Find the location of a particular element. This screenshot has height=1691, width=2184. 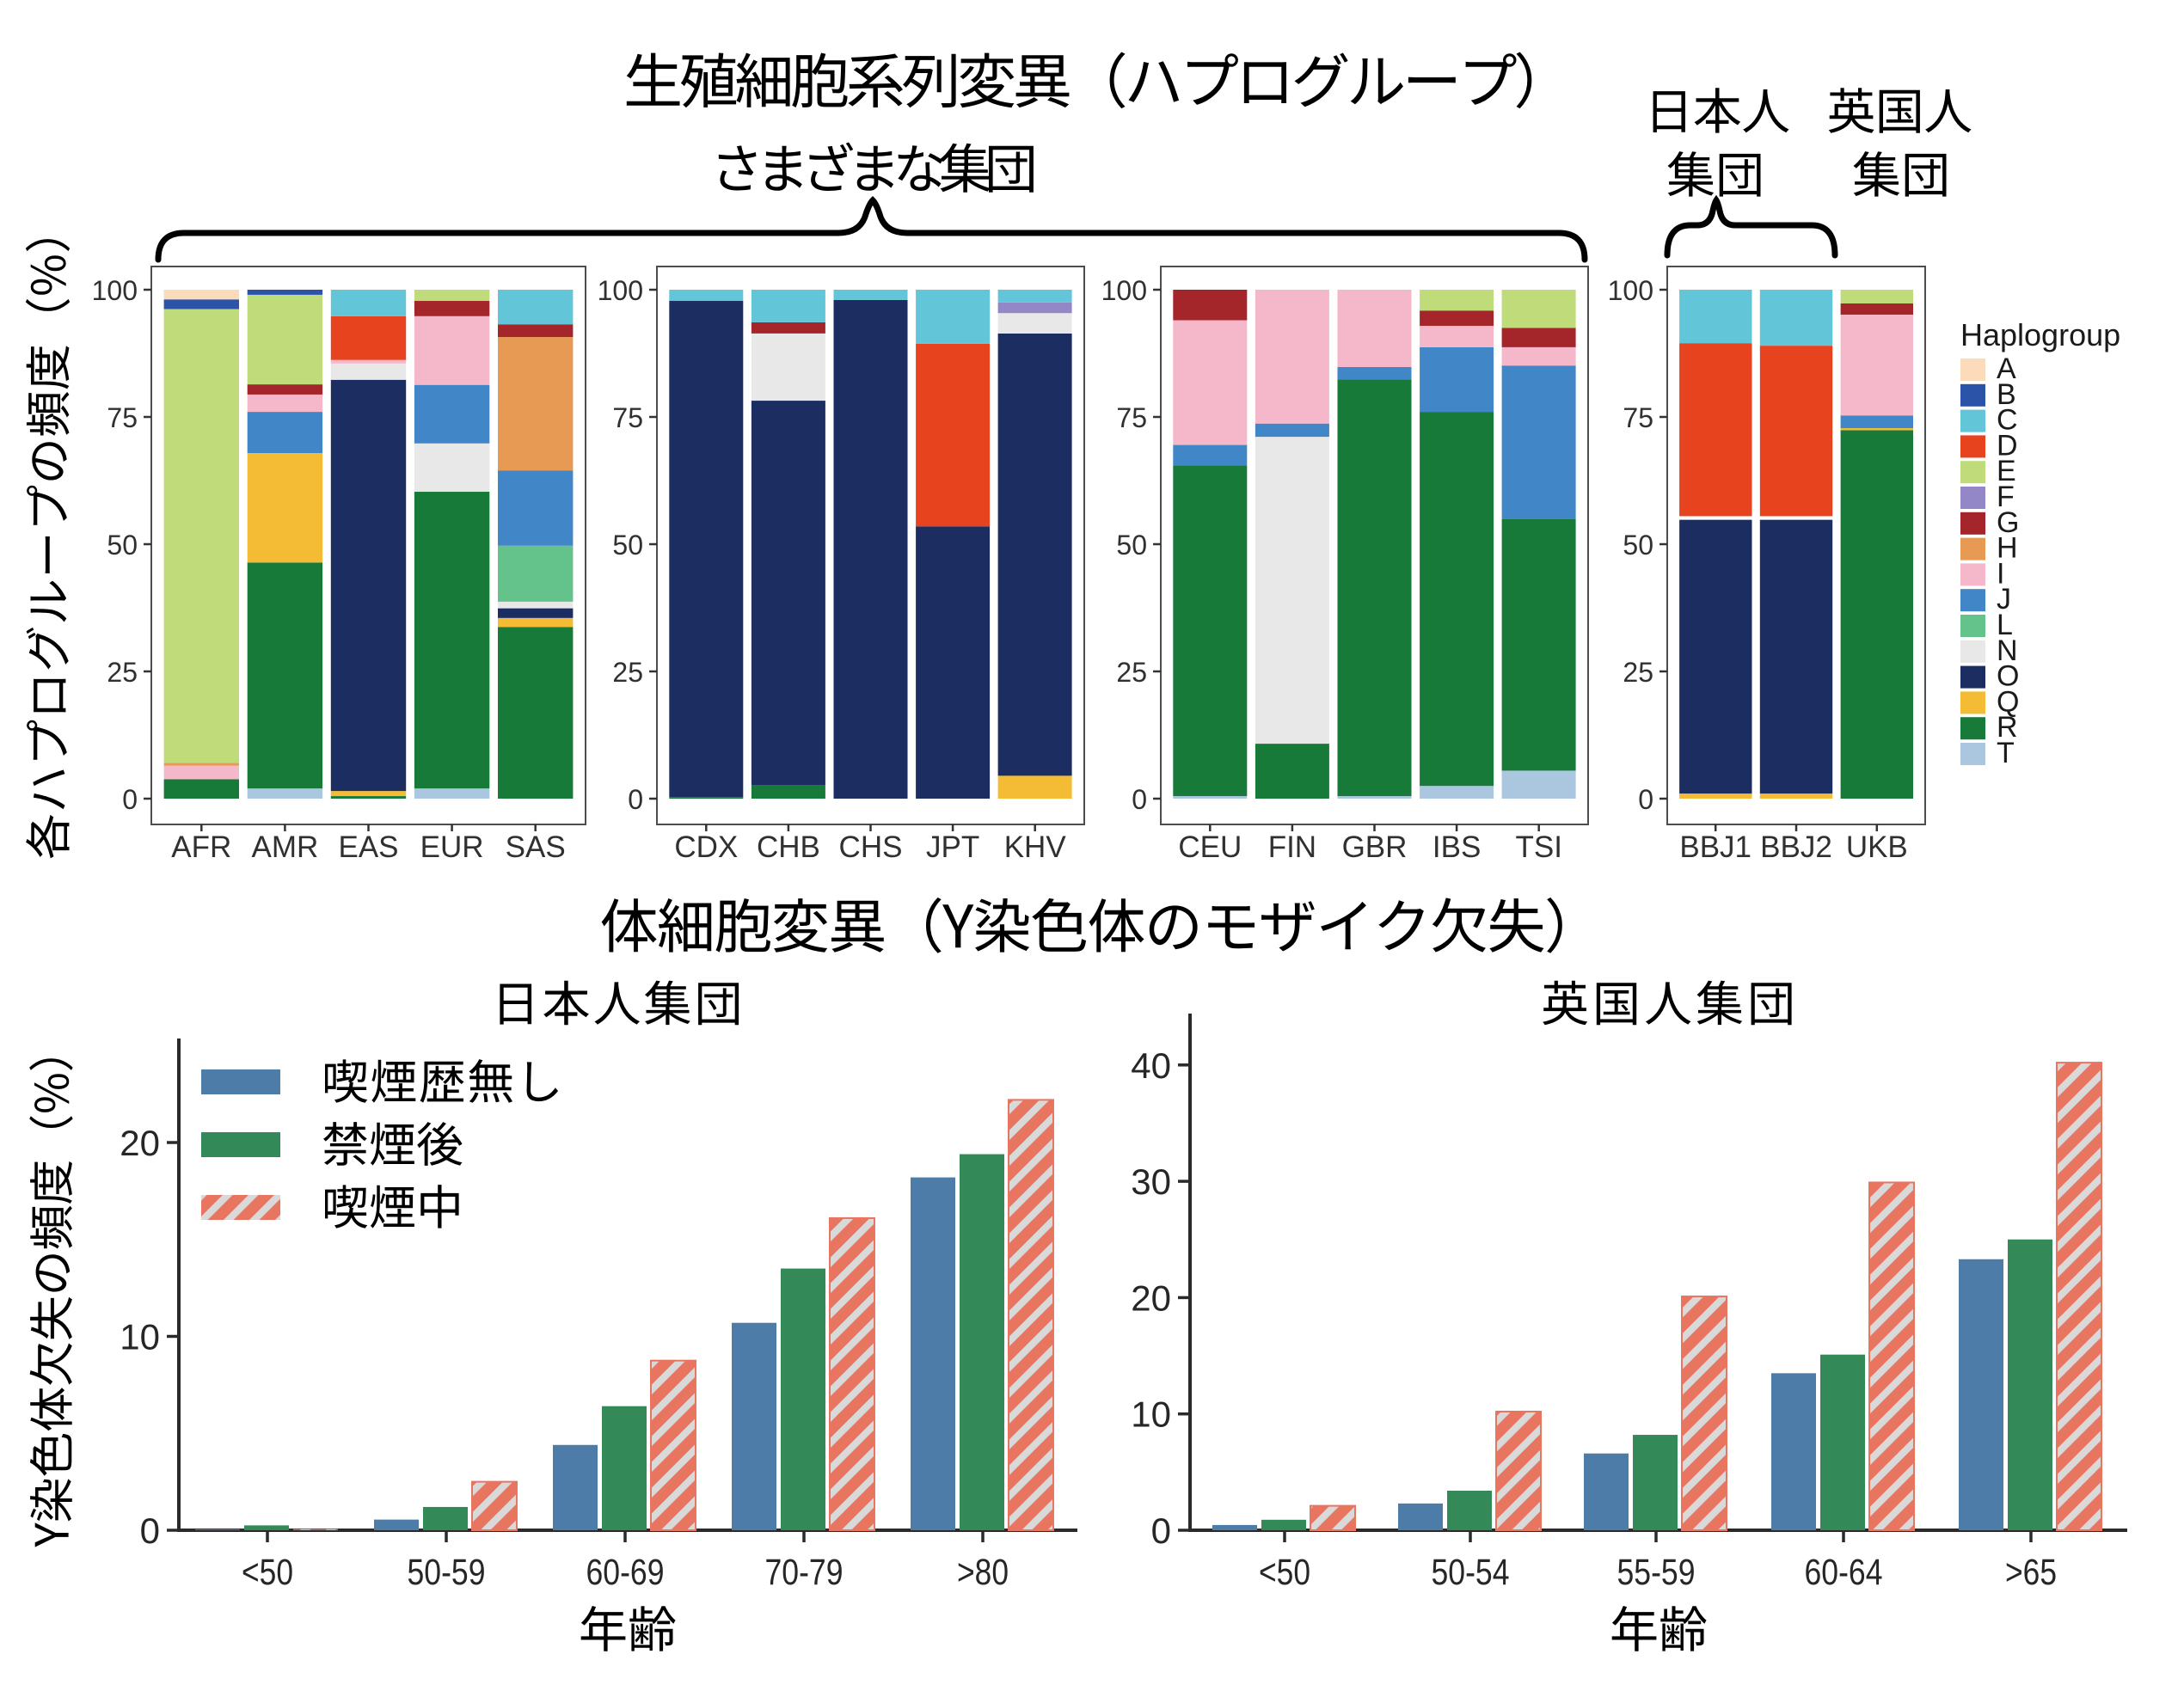

svg-text: CDX is located at coordinates (706, 847).